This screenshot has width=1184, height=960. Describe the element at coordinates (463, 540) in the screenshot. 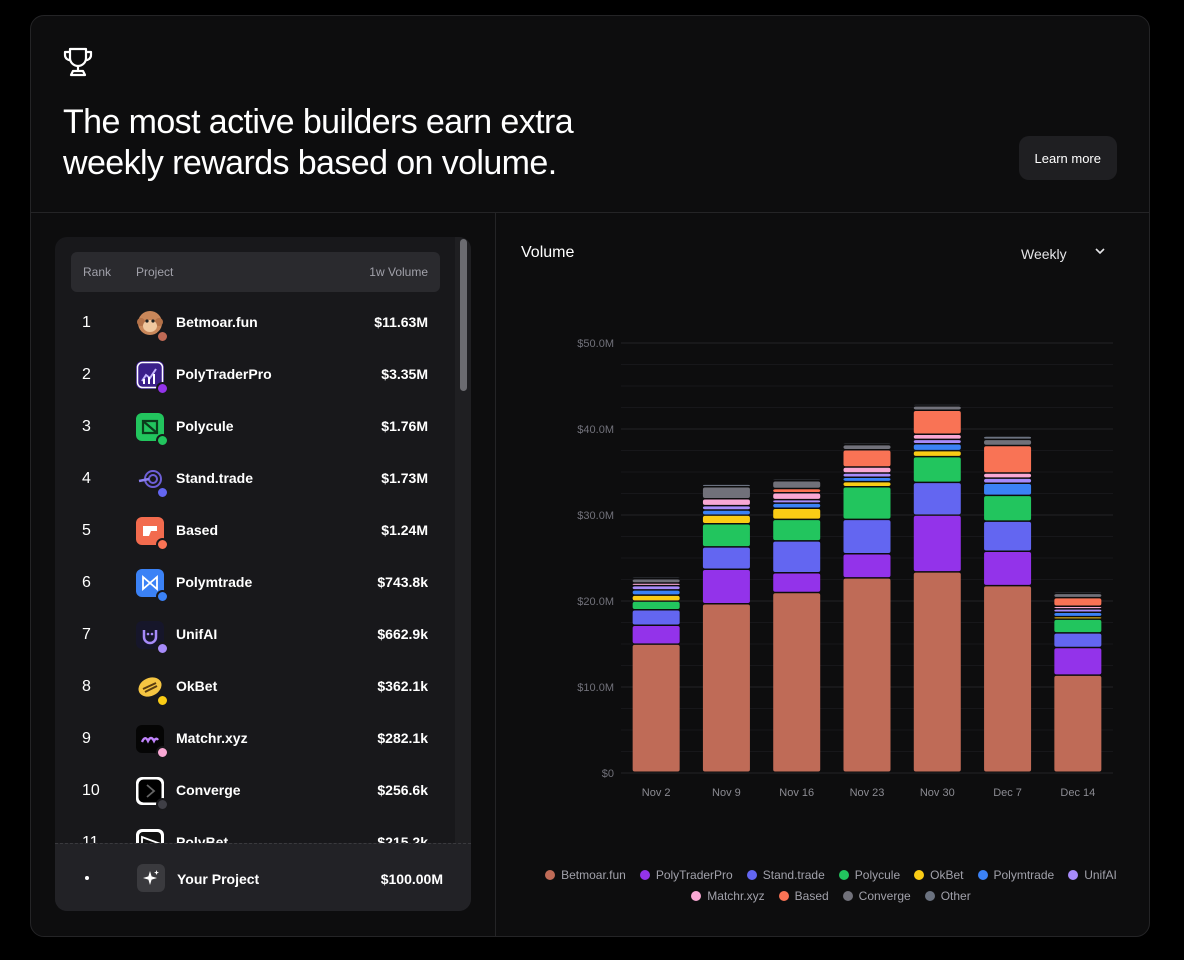

I see `scrollbar-track` at that location.